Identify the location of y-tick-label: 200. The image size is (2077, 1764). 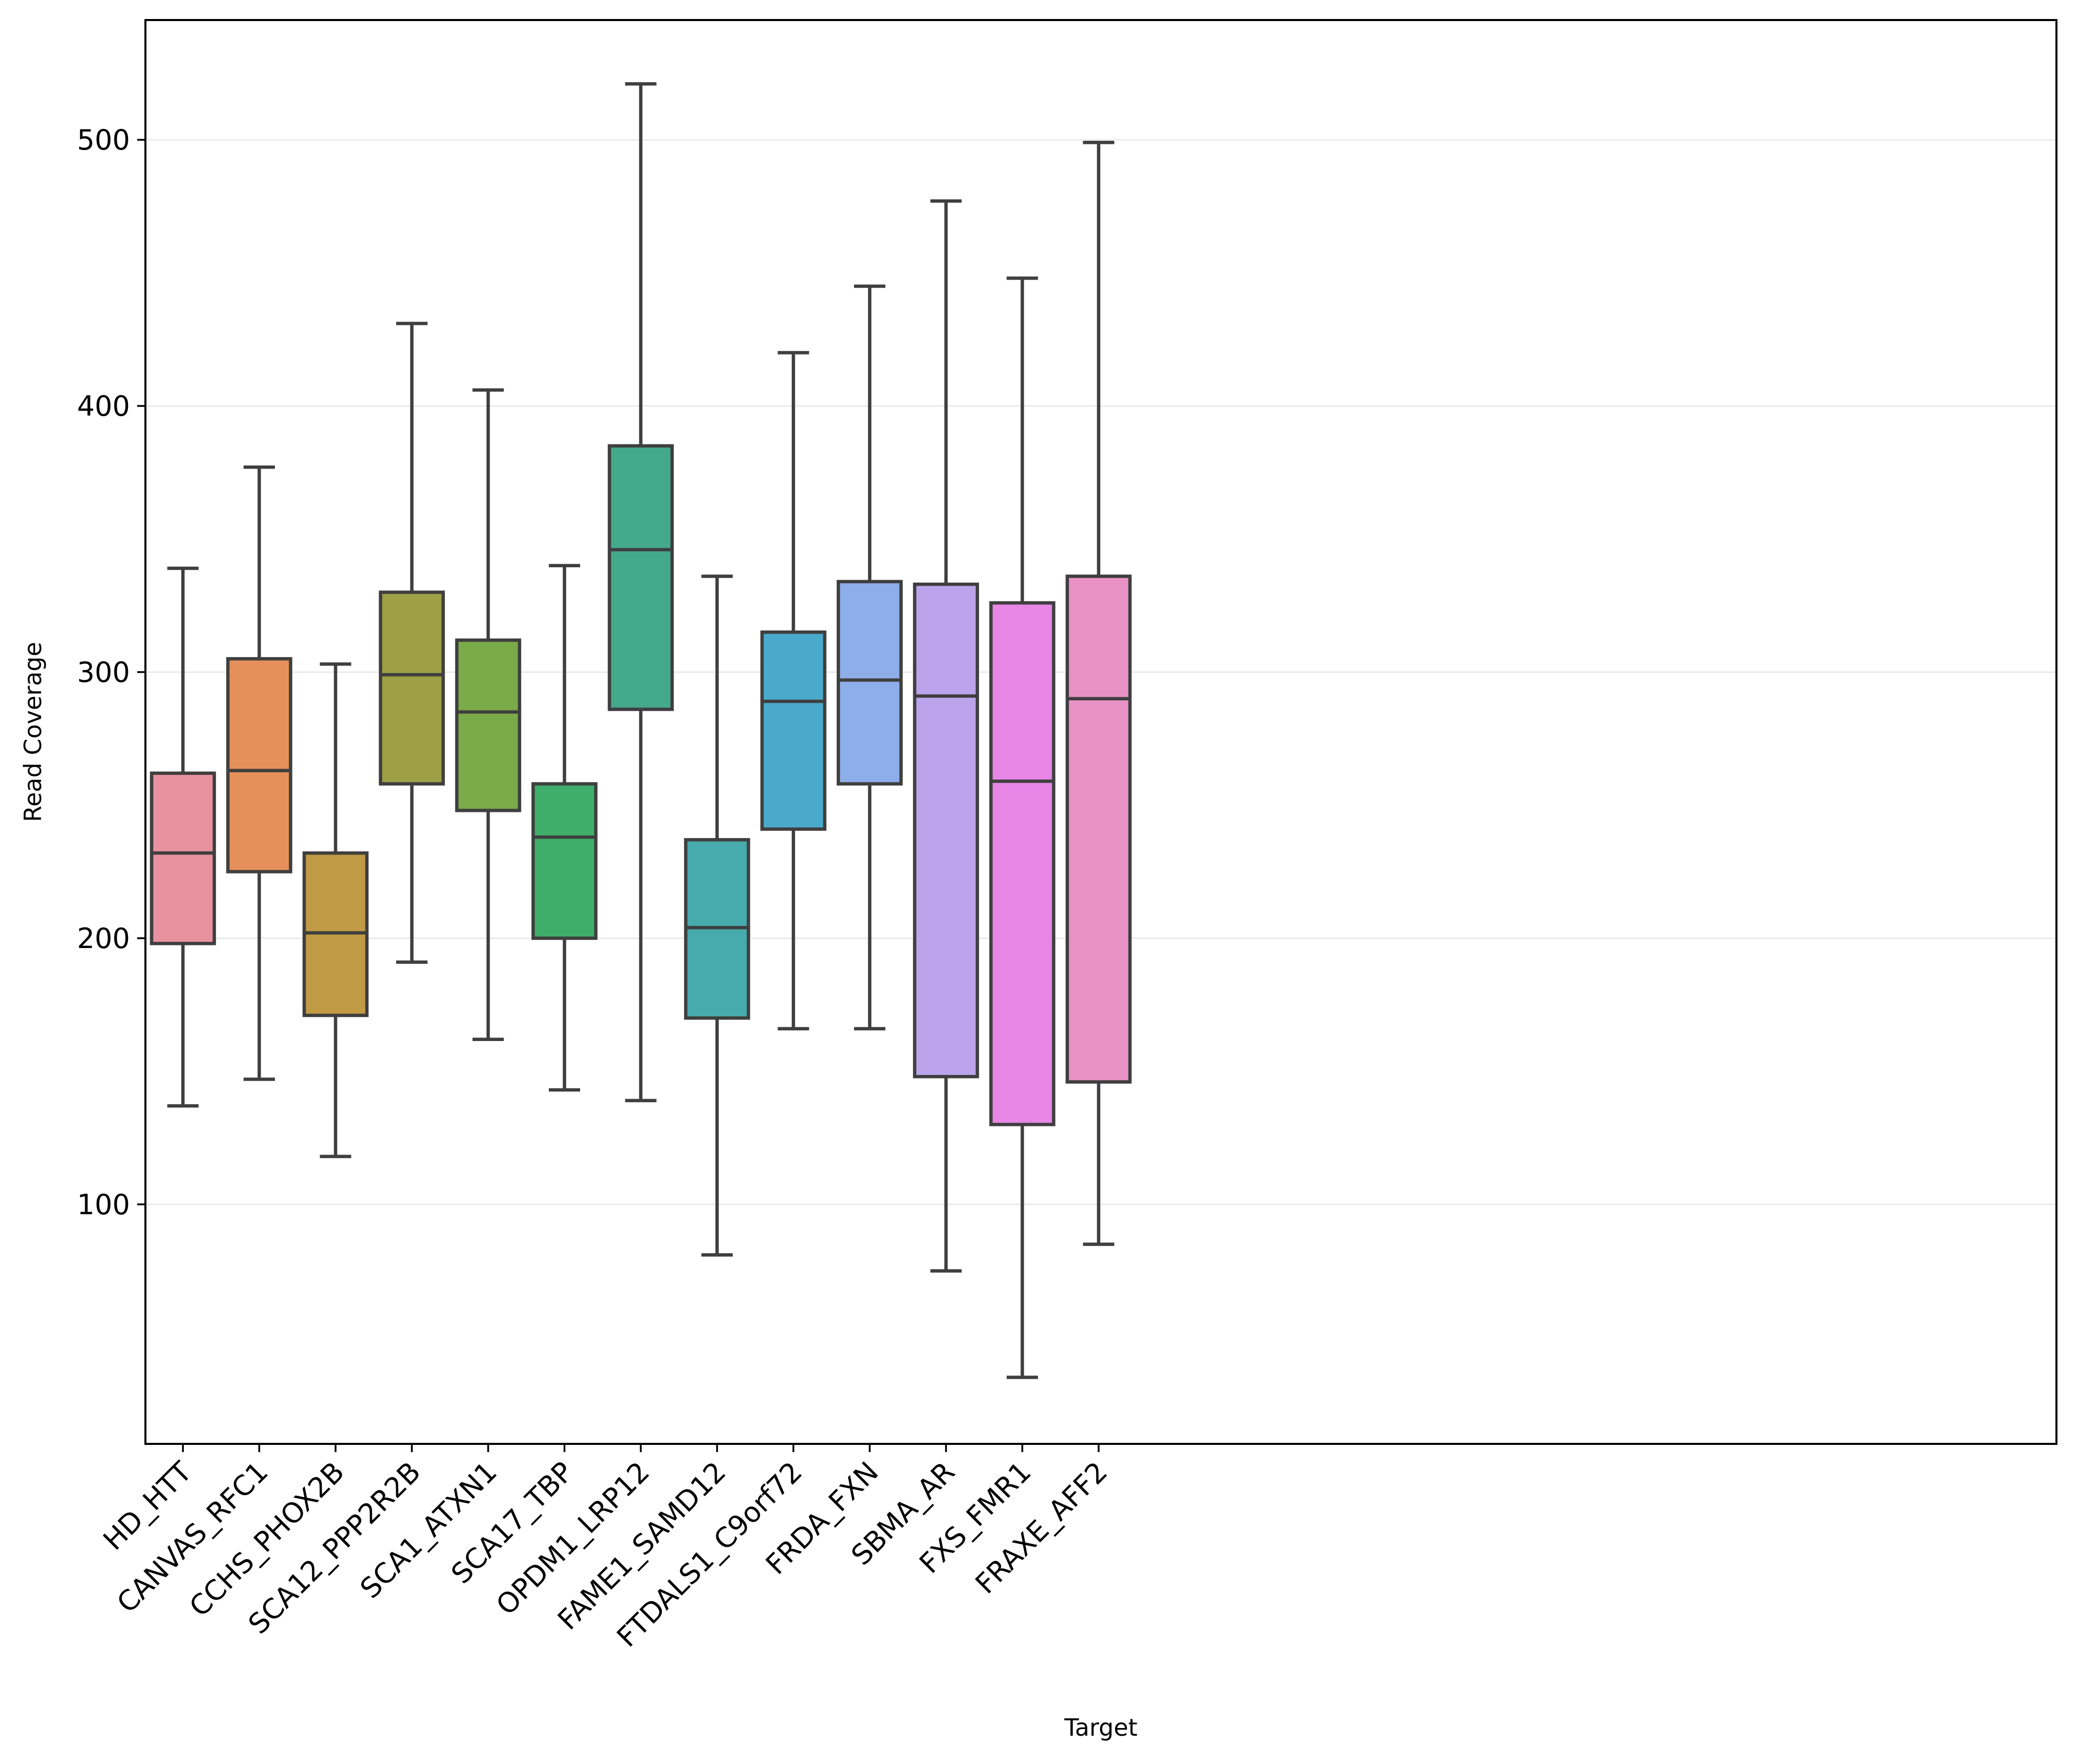
(103, 938).